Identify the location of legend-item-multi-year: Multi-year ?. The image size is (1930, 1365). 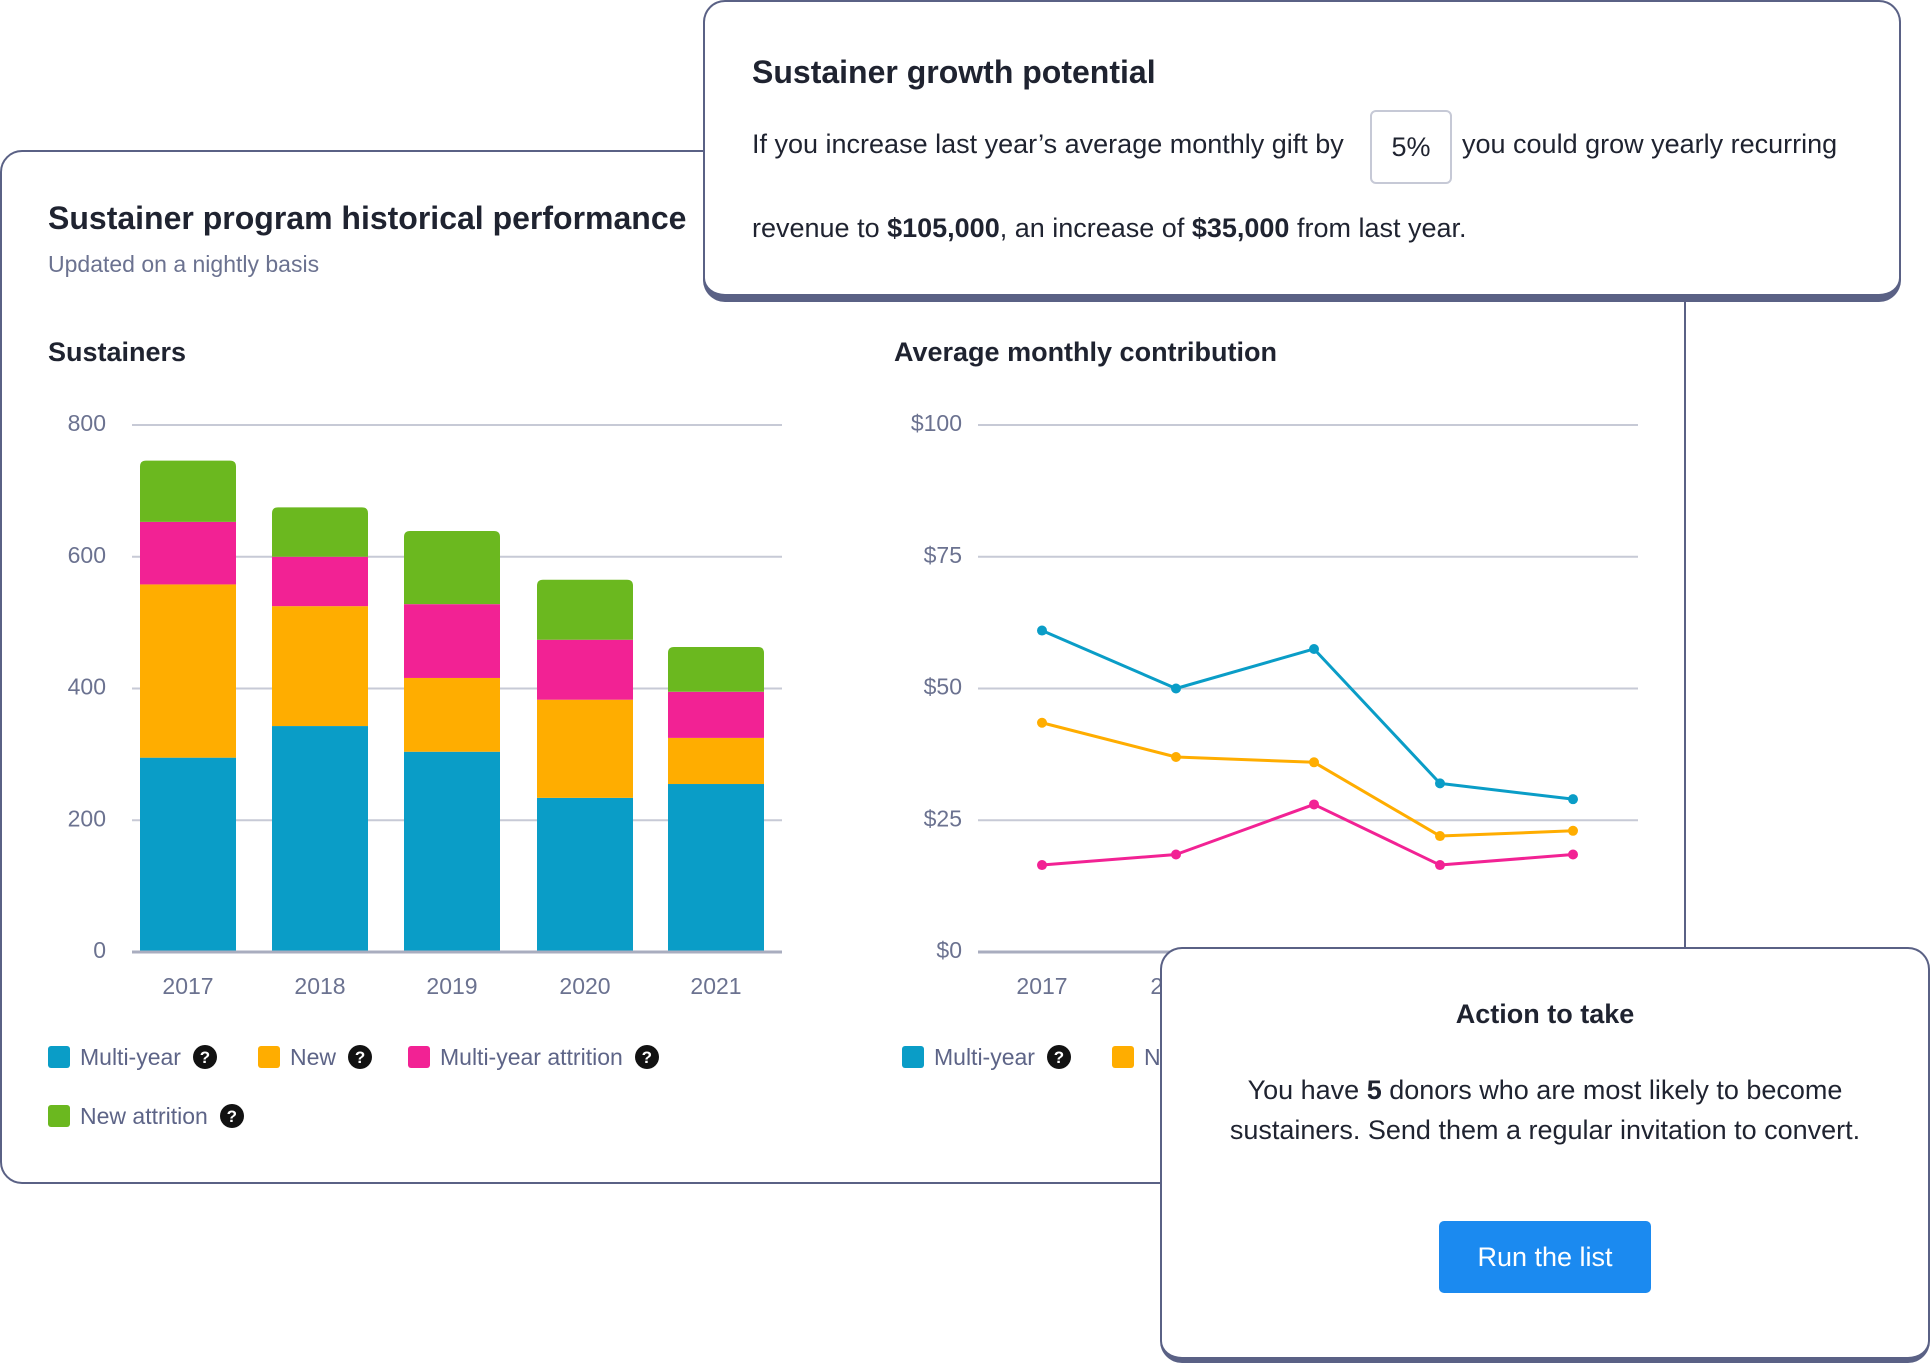
(132, 1057).